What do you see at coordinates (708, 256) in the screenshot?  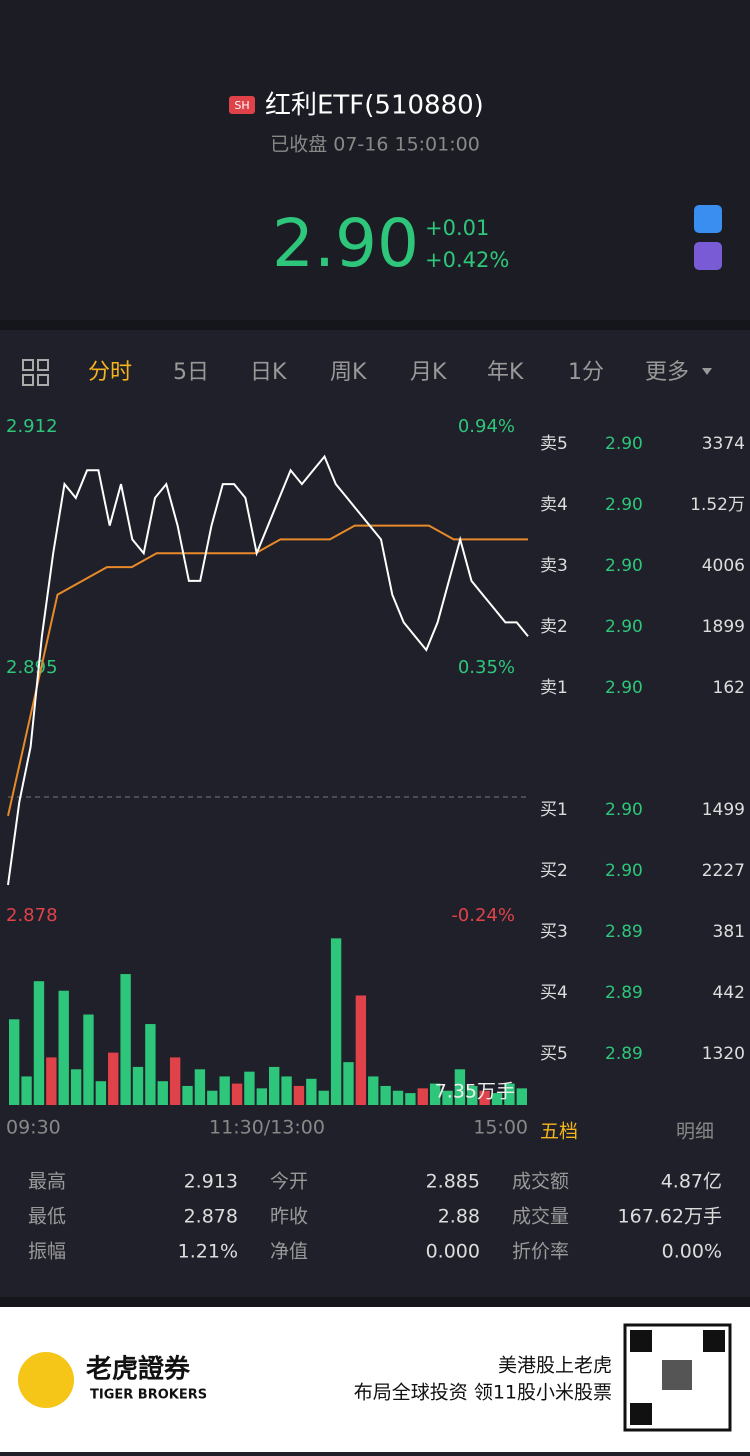 I see `plugin-icon` at bounding box center [708, 256].